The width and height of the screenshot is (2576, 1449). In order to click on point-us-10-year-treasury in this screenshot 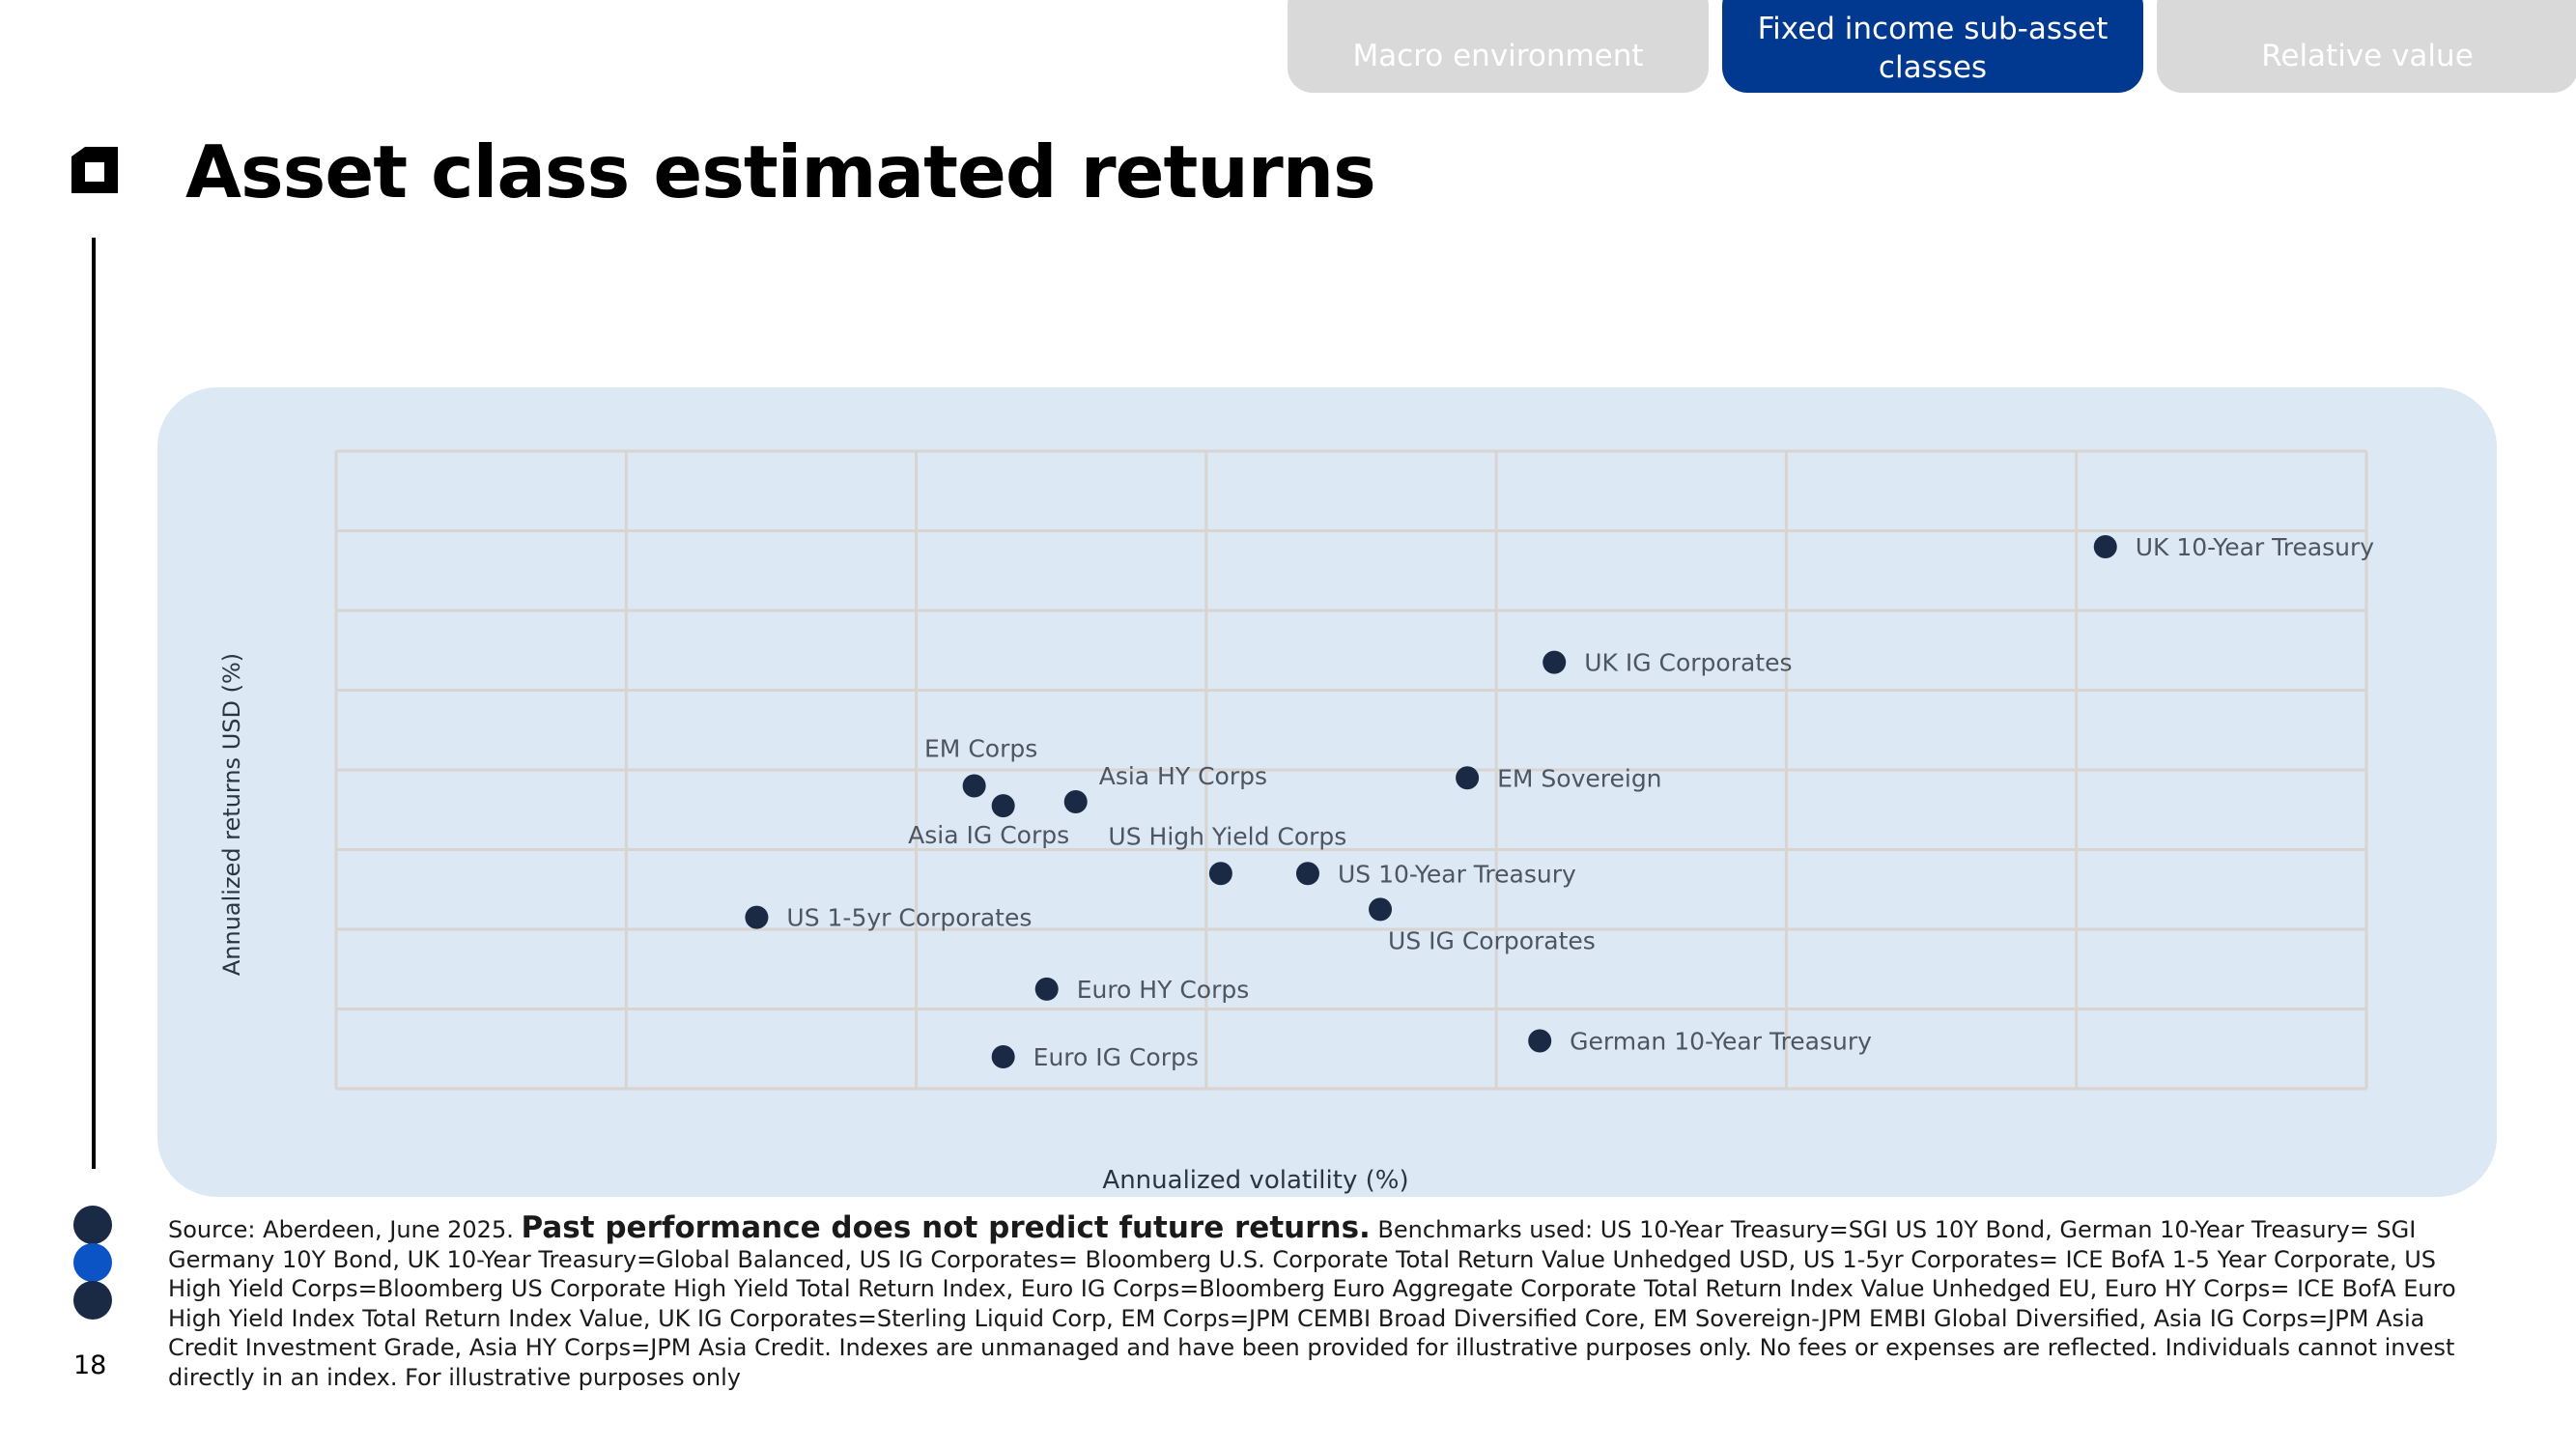, I will do `click(1307, 874)`.